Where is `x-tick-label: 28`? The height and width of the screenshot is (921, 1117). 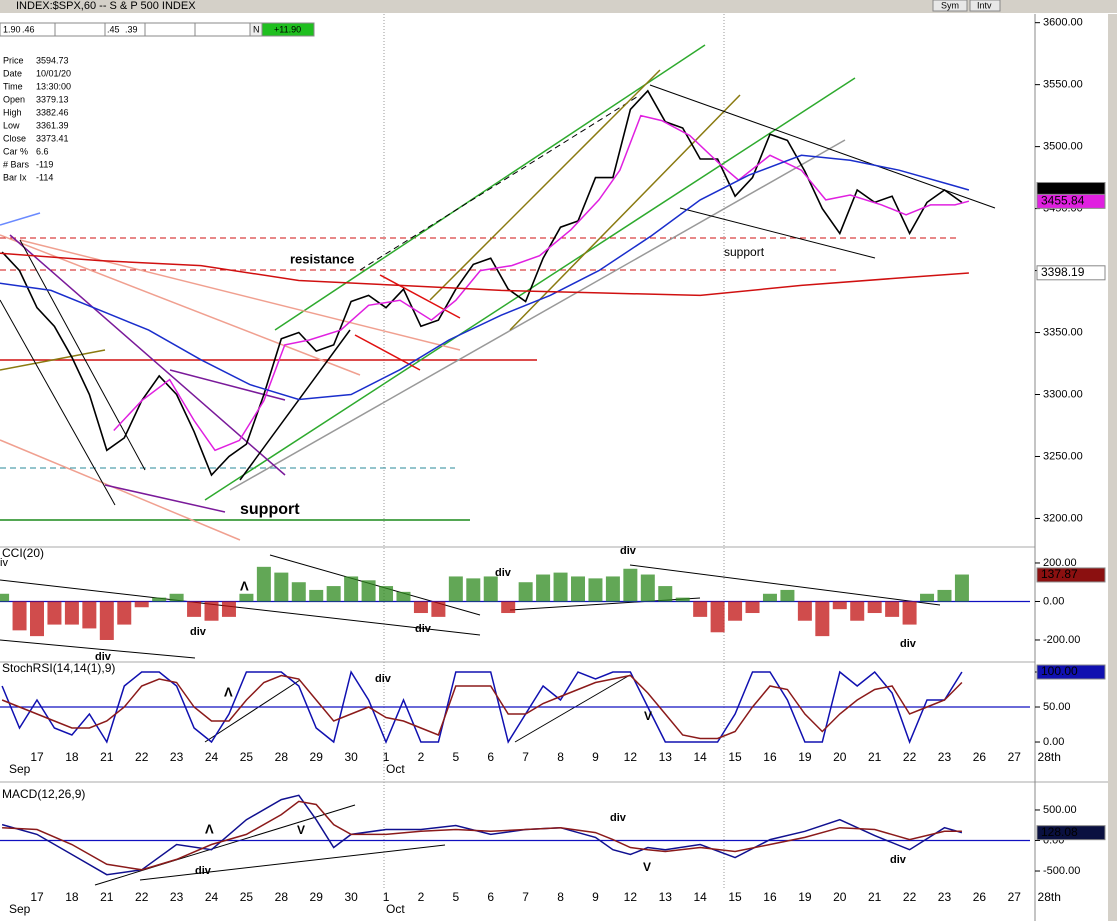 x-tick-label: 28 is located at coordinates (282, 757).